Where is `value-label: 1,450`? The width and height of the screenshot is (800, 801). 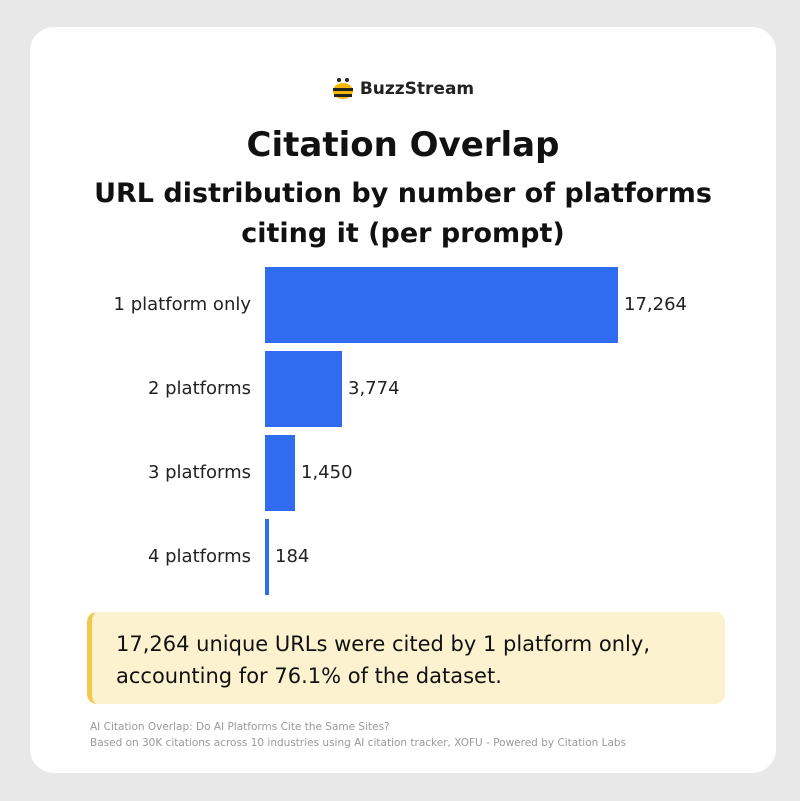 value-label: 1,450 is located at coordinates (327, 472).